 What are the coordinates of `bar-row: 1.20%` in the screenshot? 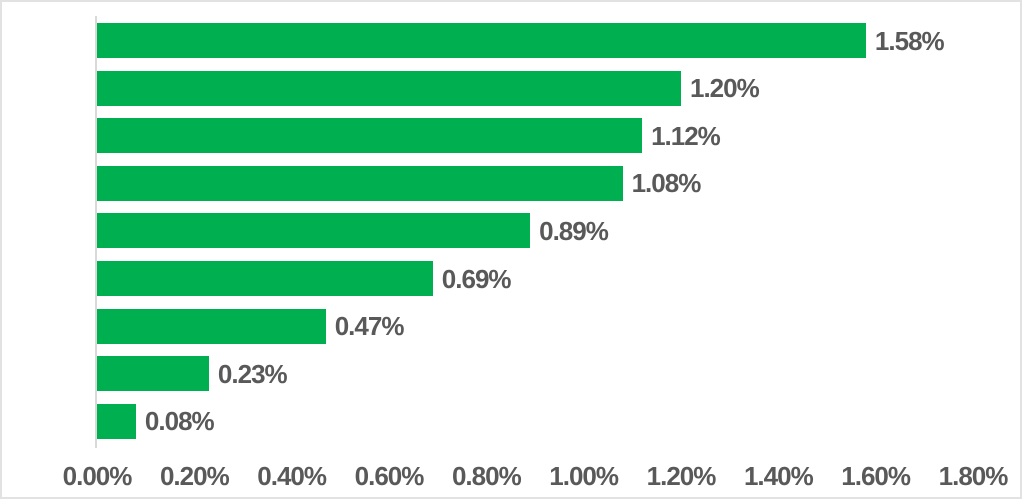 It's located at (428, 88).